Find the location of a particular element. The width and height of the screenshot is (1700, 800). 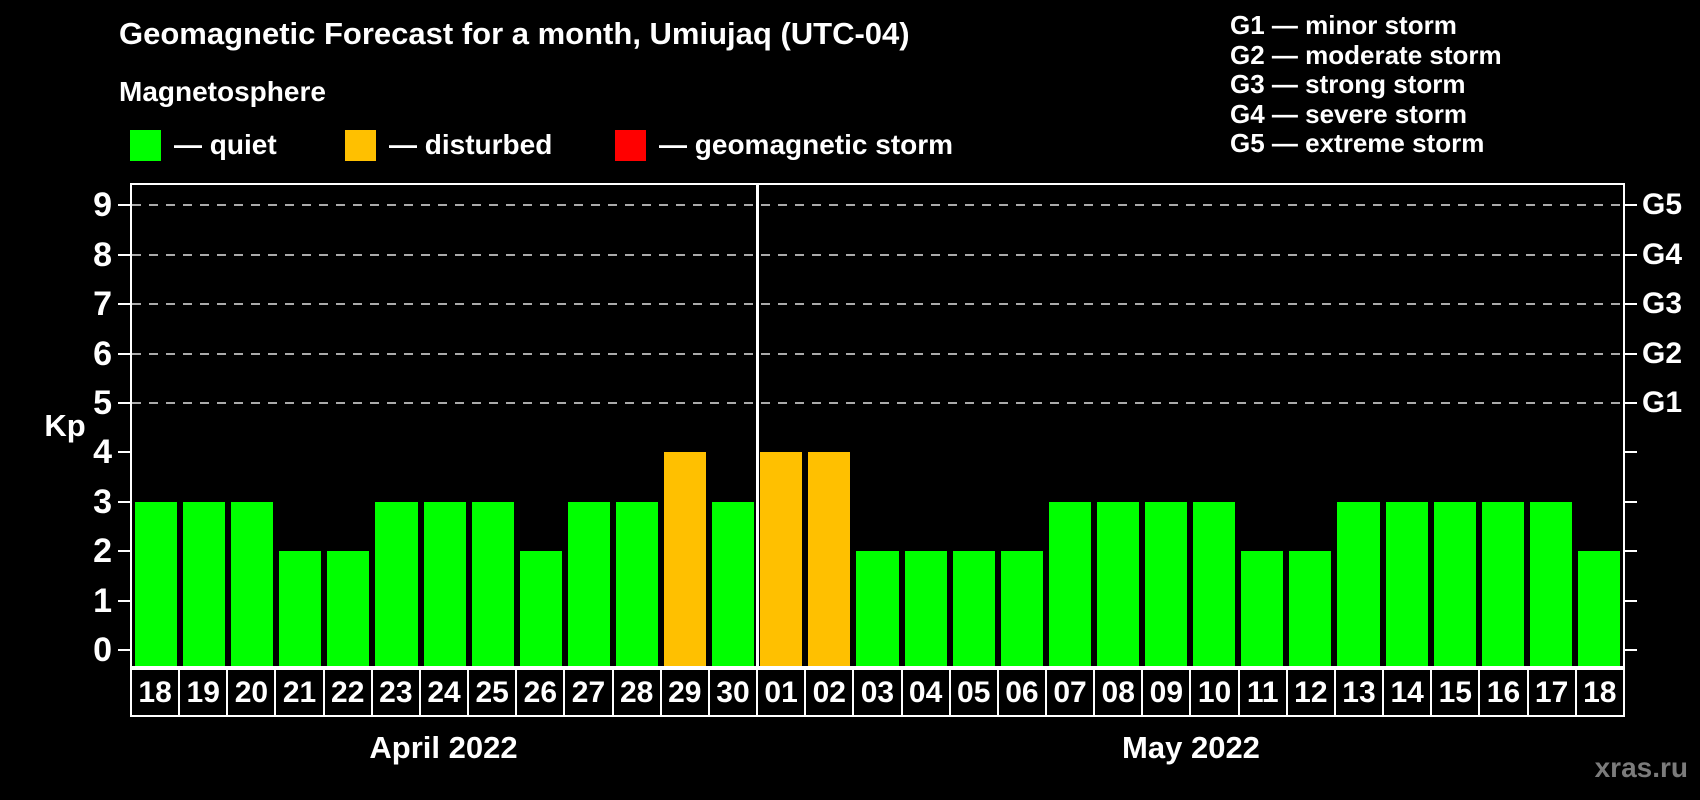

disturbed-swatch is located at coordinates (360, 145).